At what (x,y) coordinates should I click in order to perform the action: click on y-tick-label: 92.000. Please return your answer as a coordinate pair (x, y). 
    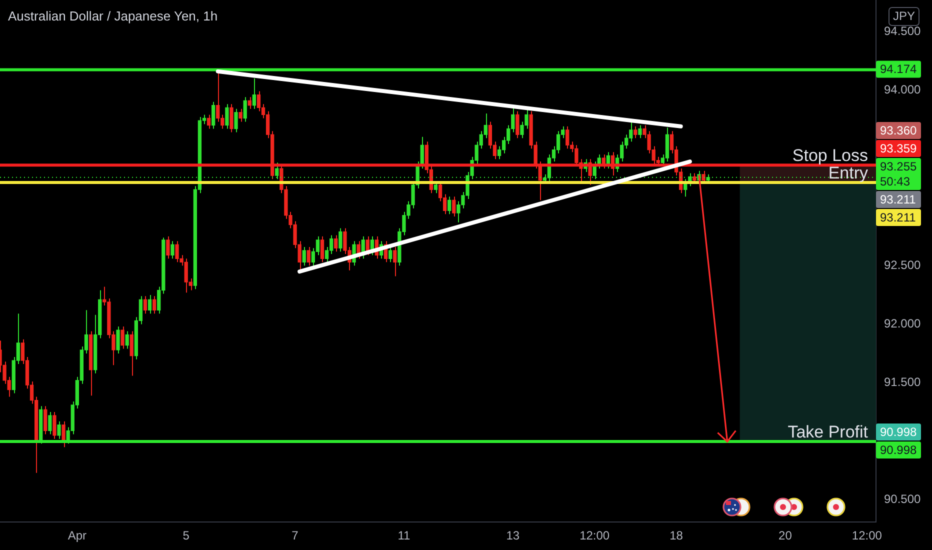
    Looking at the image, I should click on (903, 323).